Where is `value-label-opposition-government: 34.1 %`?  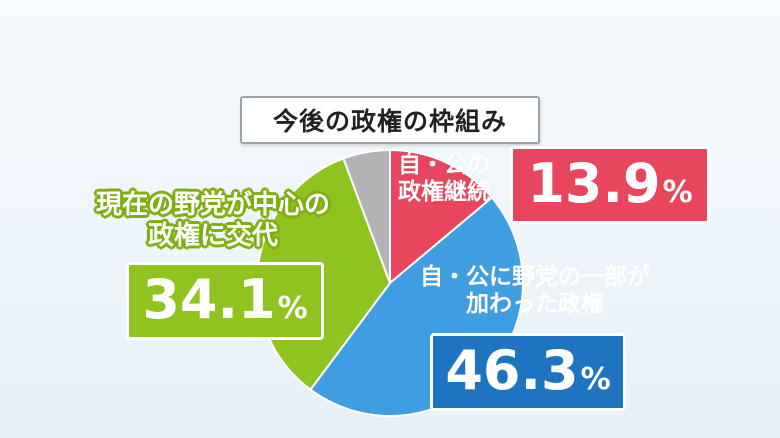
value-label-opposition-government: 34.1 % is located at coordinates (225, 301).